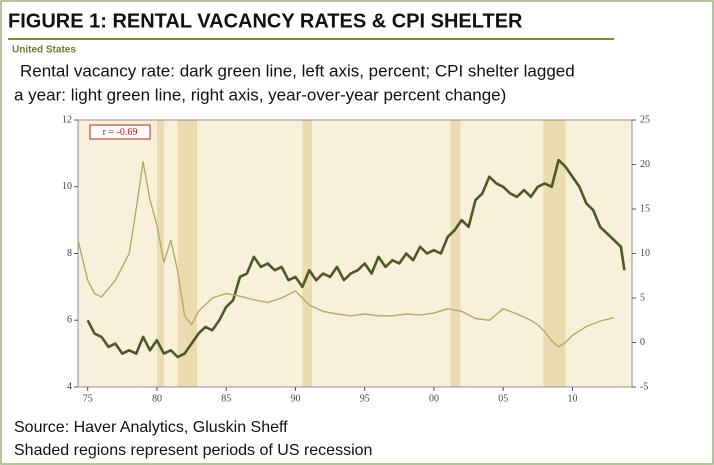 Image resolution: width=714 pixels, height=465 pixels. What do you see at coordinates (67, 119) in the screenshot?
I see `y-tick-label: 12` at bounding box center [67, 119].